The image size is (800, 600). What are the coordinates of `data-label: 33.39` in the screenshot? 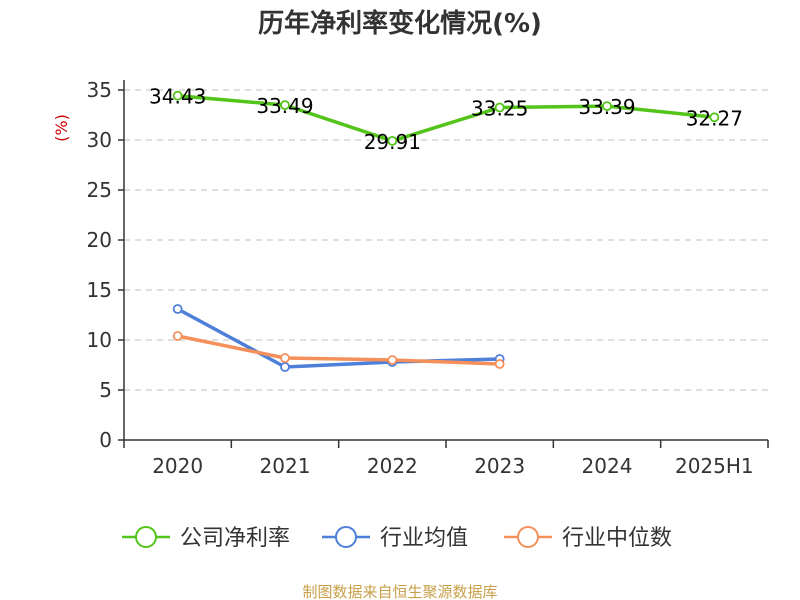 It's located at (606, 107).